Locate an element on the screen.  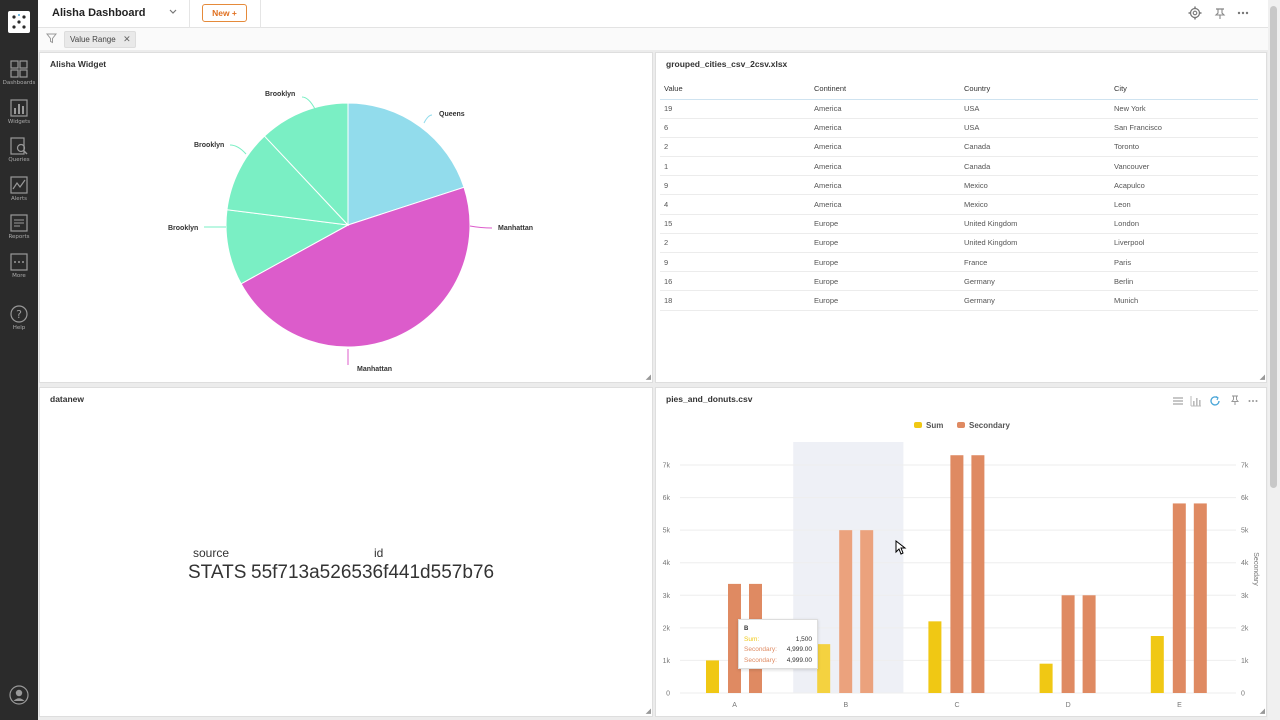
table-cell: Leon is located at coordinates (1184, 204).